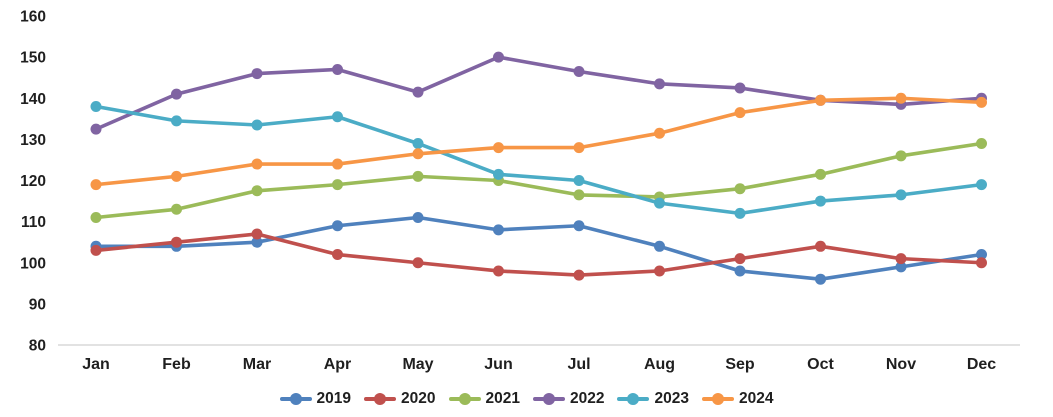  Describe the element at coordinates (579, 275) in the screenshot. I see `data-point-2020-Jul` at that location.